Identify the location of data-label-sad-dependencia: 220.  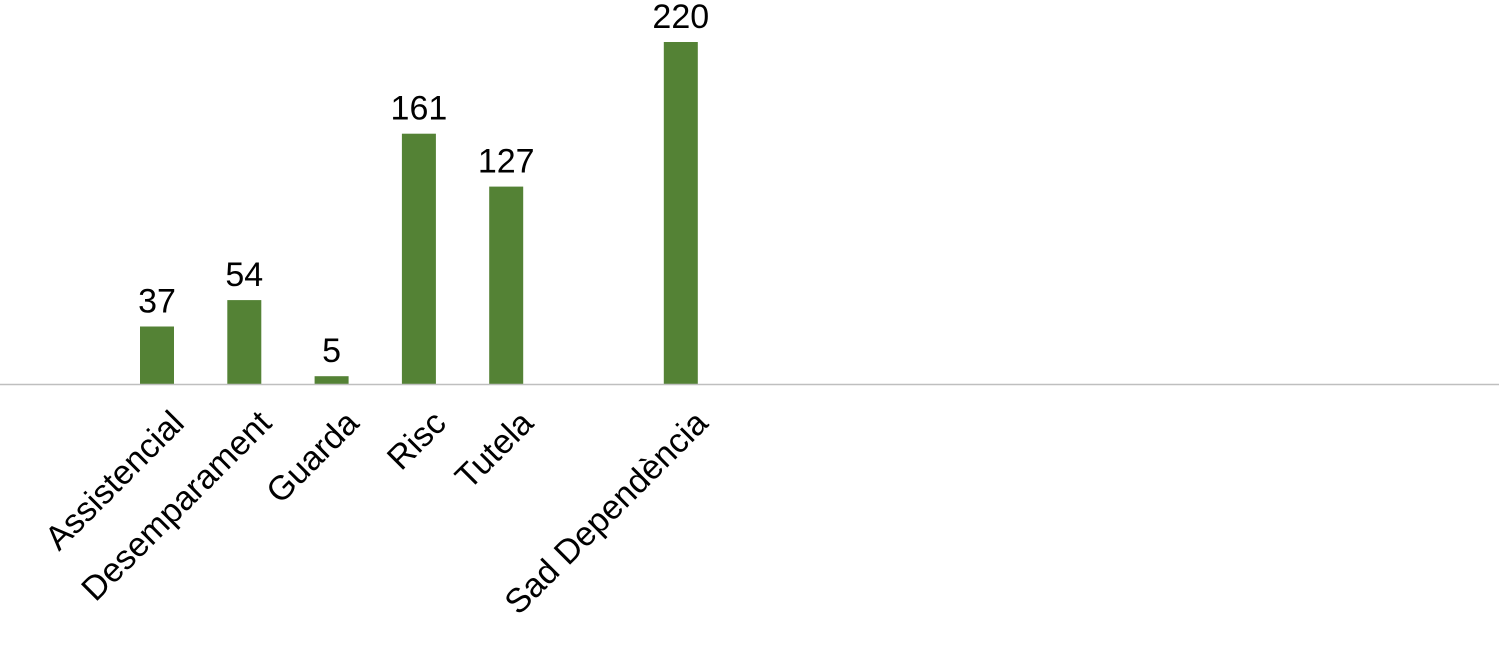
(680, 18).